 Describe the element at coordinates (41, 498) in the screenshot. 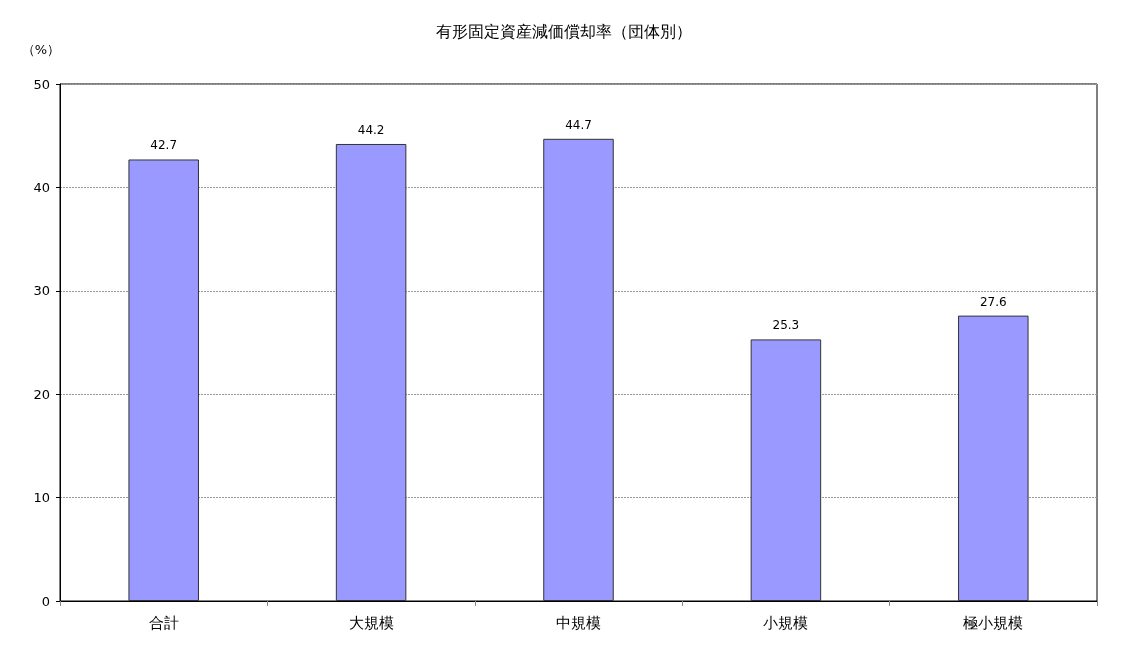

I see `y-tick-label: 10` at that location.